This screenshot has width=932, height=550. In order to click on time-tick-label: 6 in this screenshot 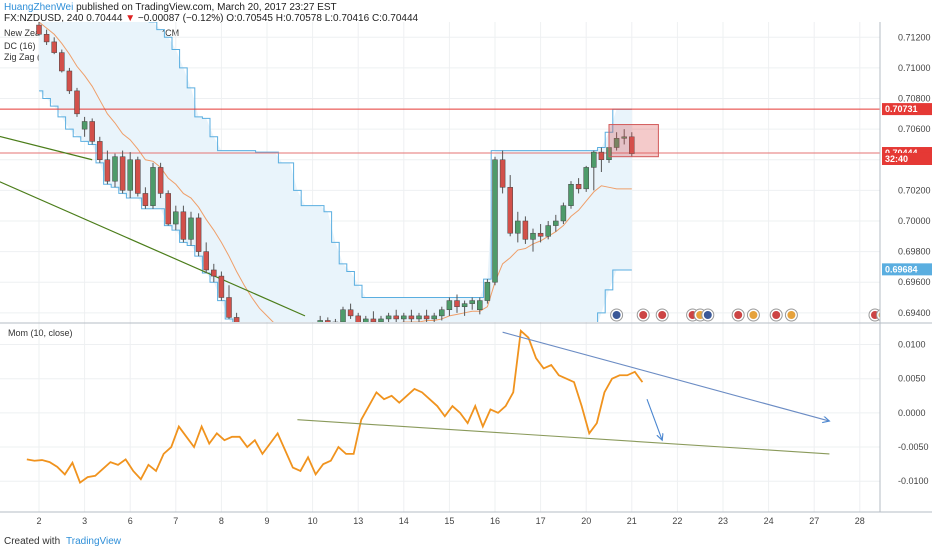, I will do `click(130, 521)`.